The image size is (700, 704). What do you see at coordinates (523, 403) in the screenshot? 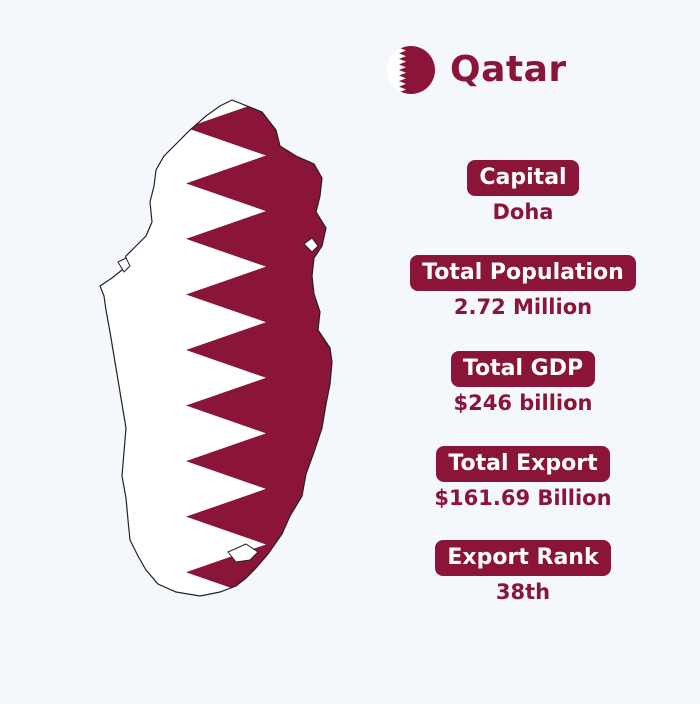
I see `total-gdp-value: $246 billion` at bounding box center [523, 403].